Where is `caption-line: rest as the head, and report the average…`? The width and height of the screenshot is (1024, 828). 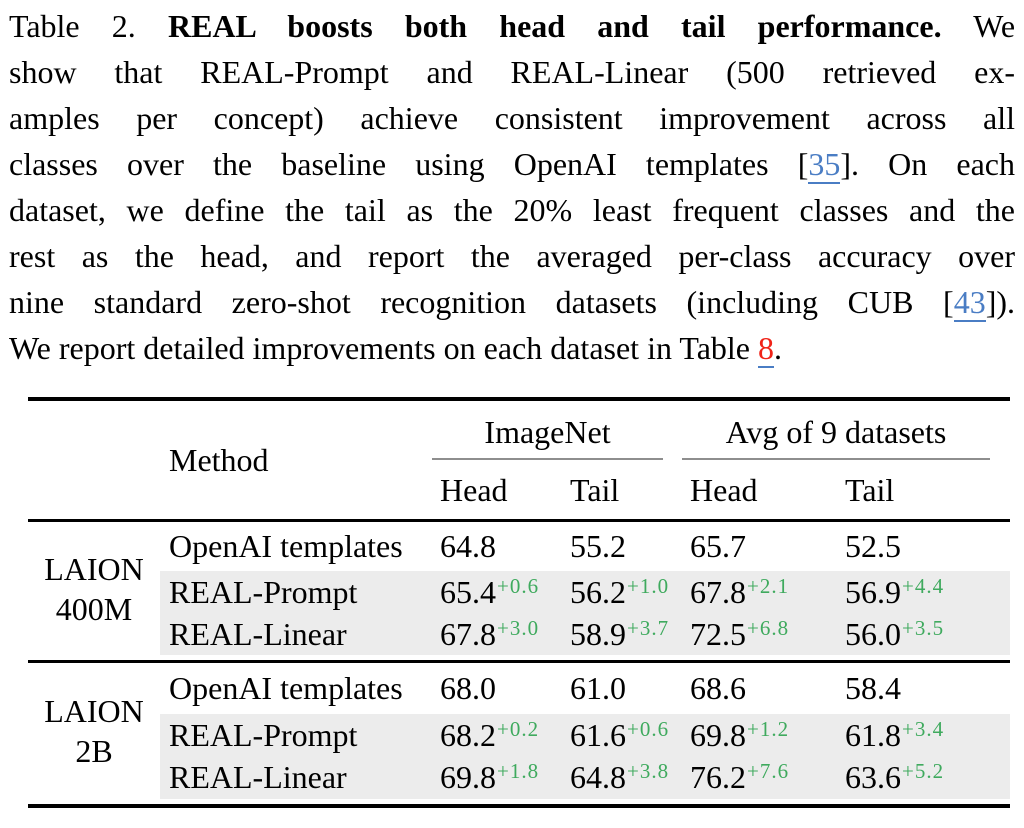 caption-line: rest as the head, and report the average… is located at coordinates (512, 256).